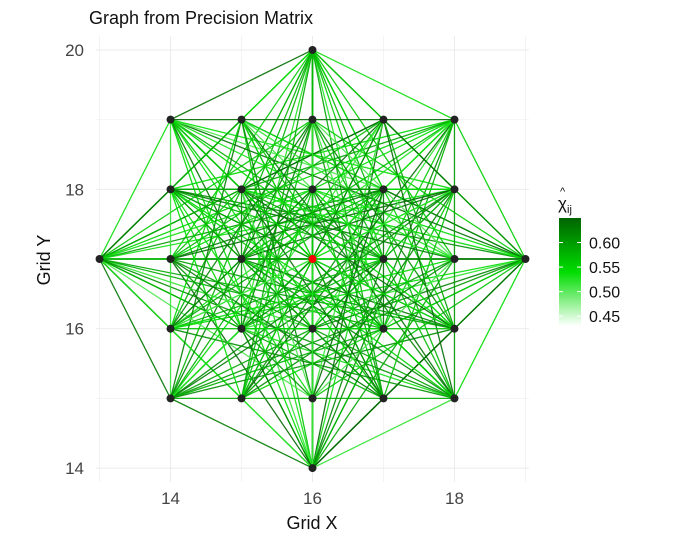 The image size is (673, 547). I want to click on legend-tick-label: 0.50, so click(604, 293).